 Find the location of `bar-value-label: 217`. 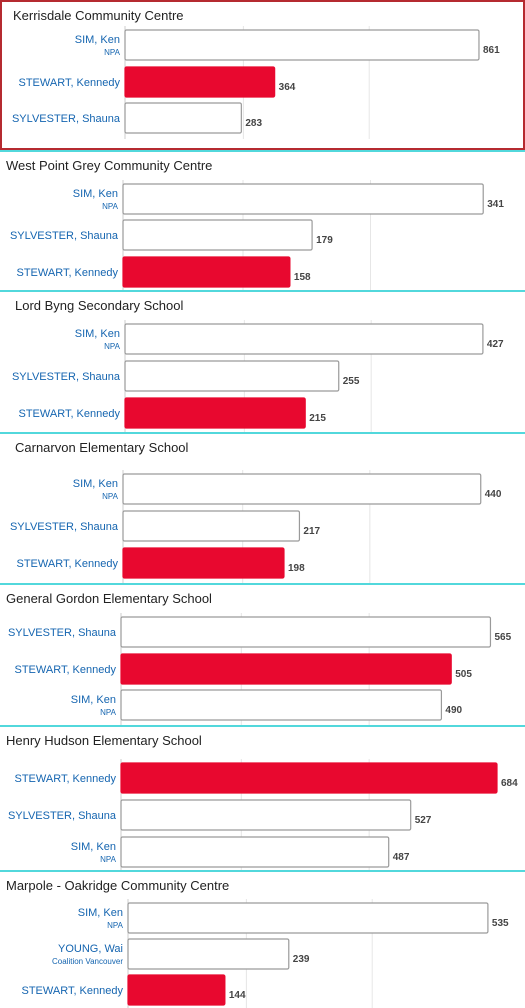

bar-value-label: 217 is located at coordinates (311, 531).